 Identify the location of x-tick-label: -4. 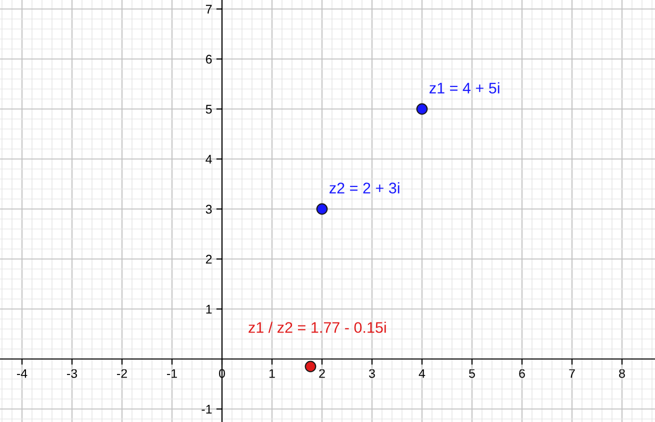
(22, 373).